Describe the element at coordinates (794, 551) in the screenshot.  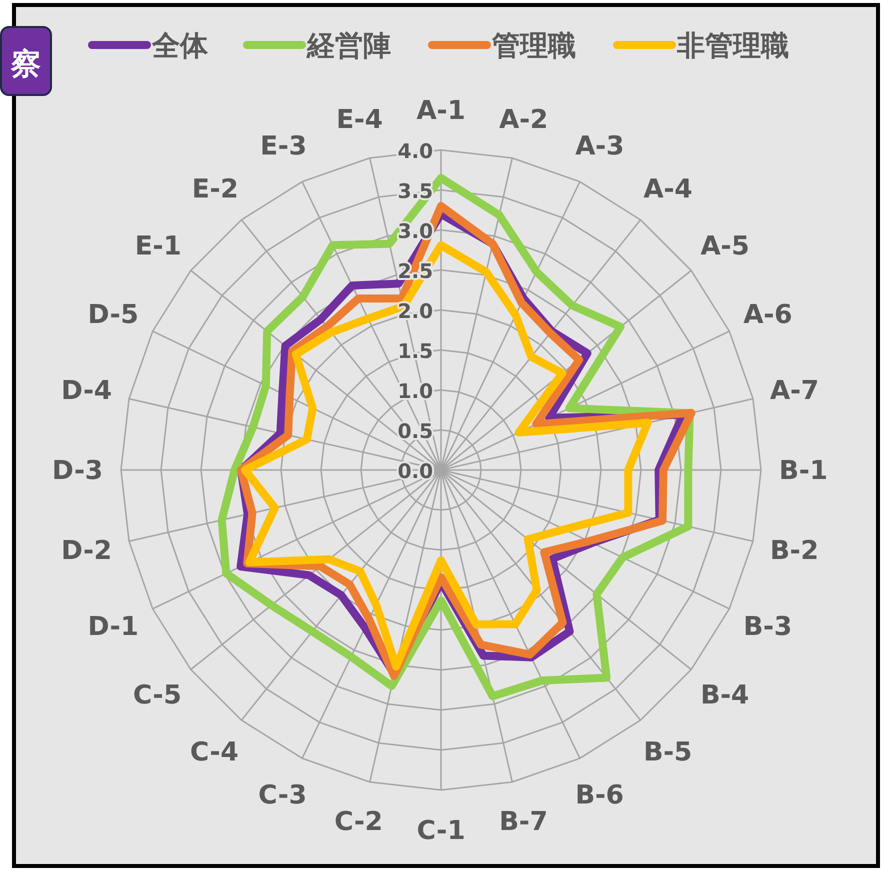
I see `spoke-label: B-2` at that location.